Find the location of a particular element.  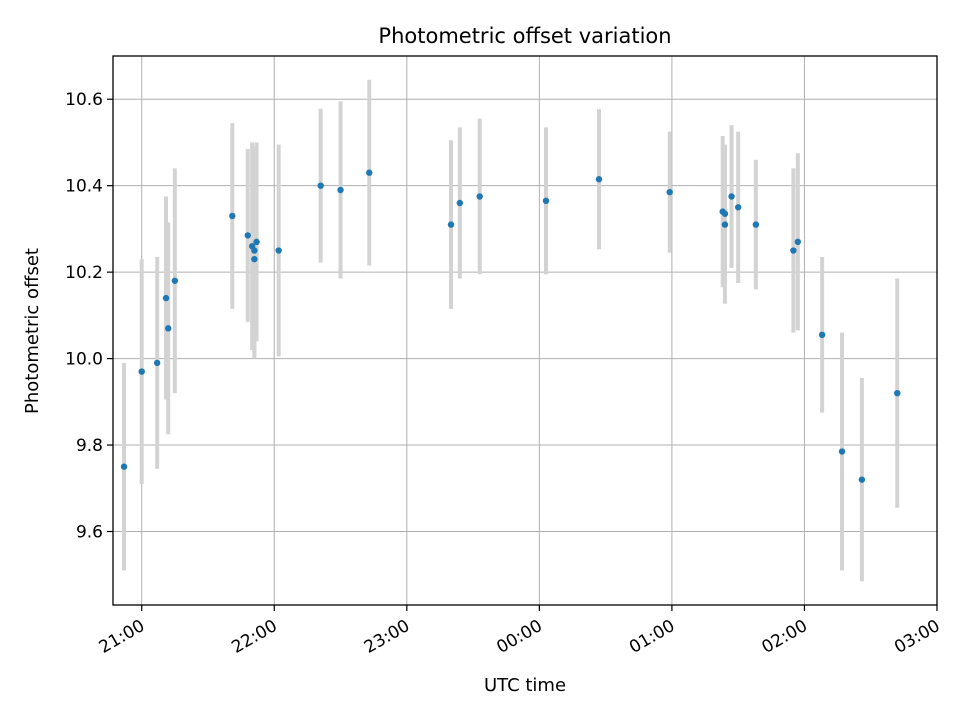

y-tick-label: 9.8 is located at coordinates (89, 446).